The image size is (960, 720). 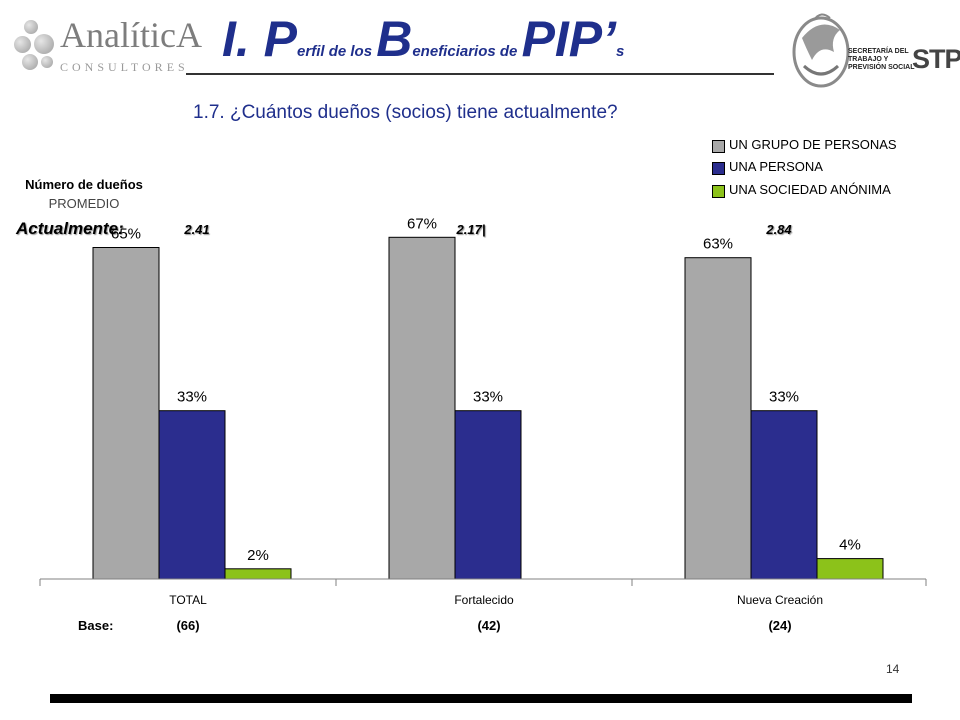 What do you see at coordinates (489, 625) in the screenshot?
I see `base-value-fortalecido: (42)` at bounding box center [489, 625].